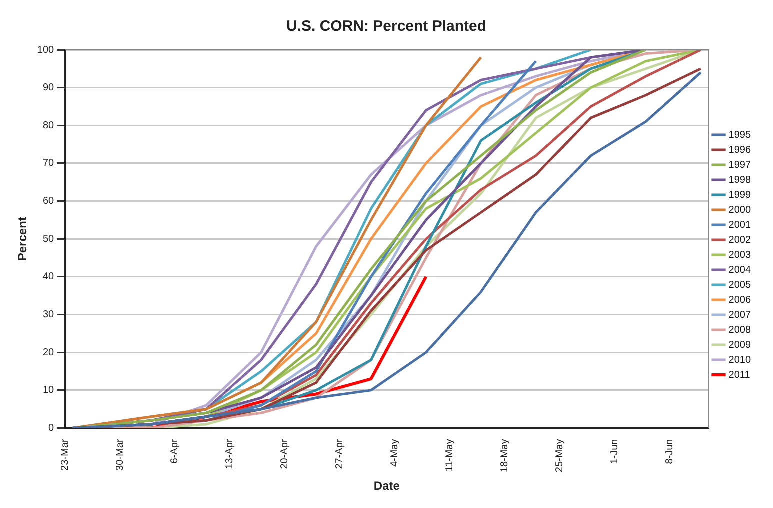 The width and height of the screenshot is (773, 508). What do you see at coordinates (740, 345) in the screenshot?
I see `legend-label: 2009` at bounding box center [740, 345].